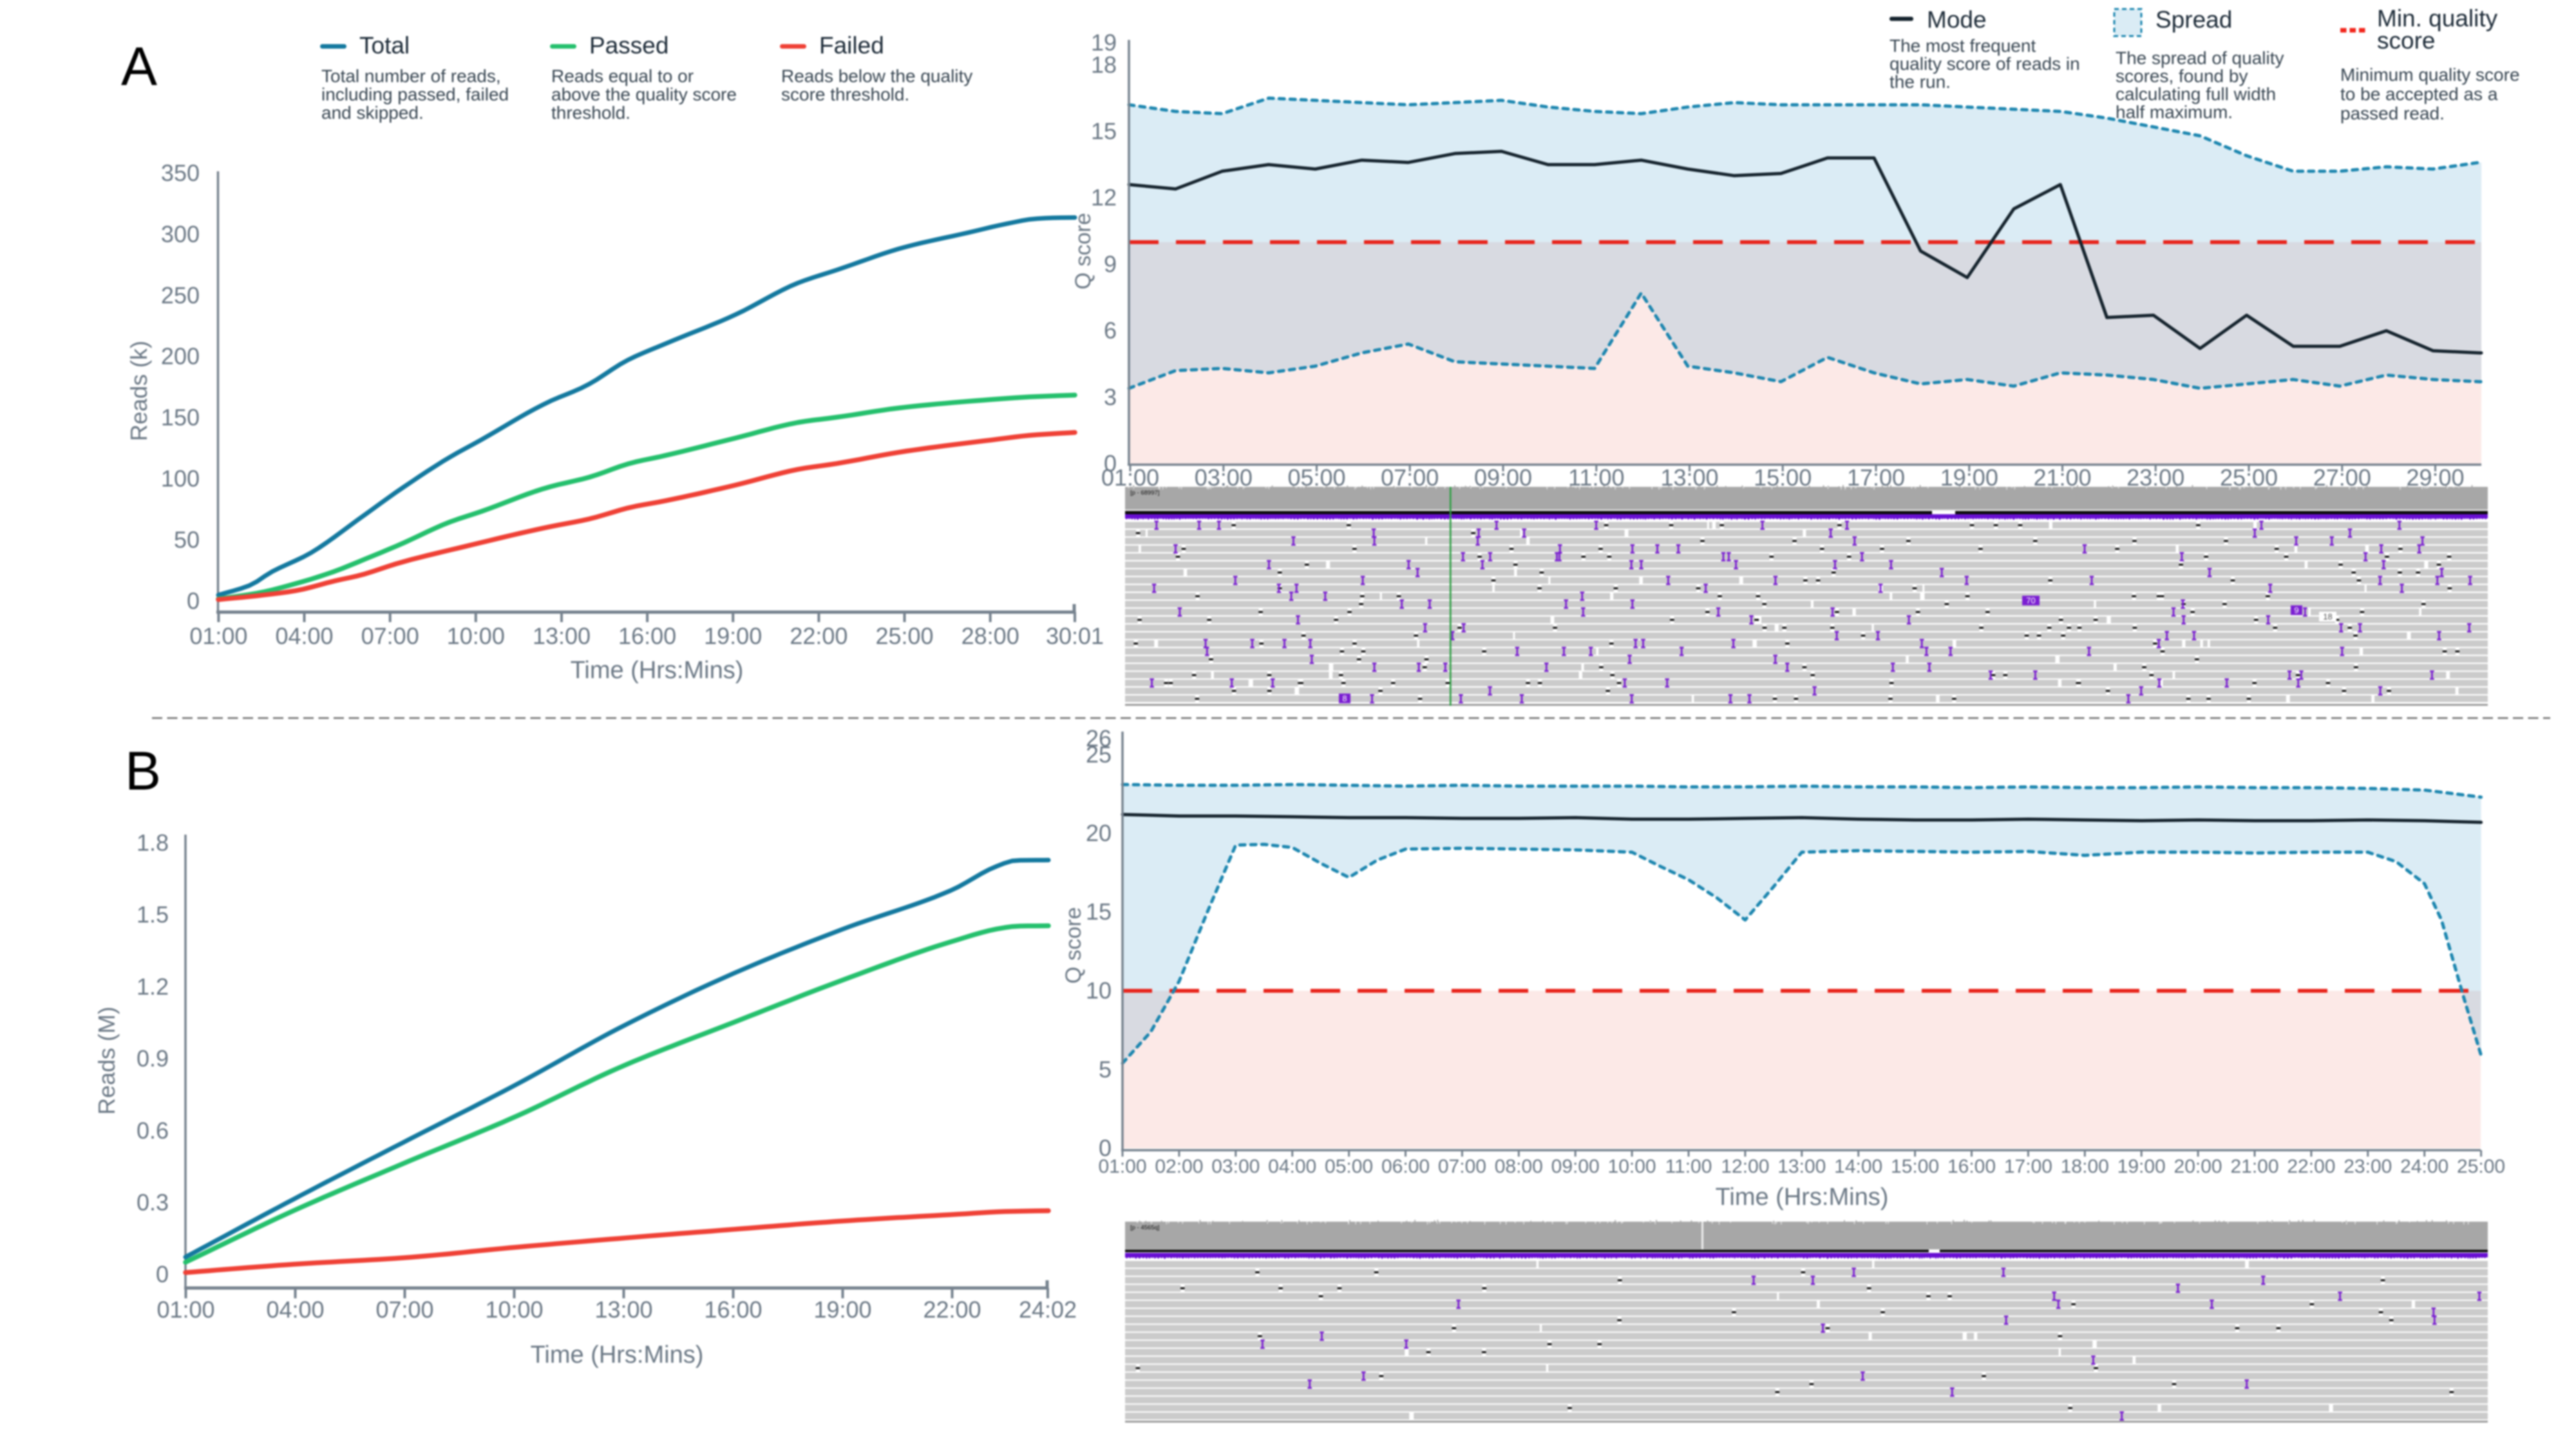 This screenshot has width=2576, height=1449. Describe the element at coordinates (1144, 1227) in the screenshot. I see `svg-text: [p - 4565q]` at that location.